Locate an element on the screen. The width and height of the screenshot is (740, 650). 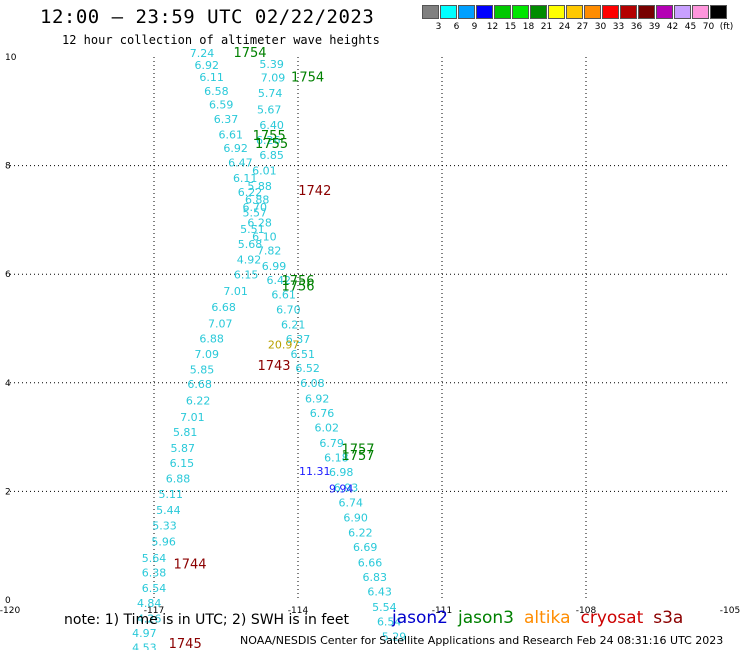
pass-time-label: 1755 is located at coordinates (269, 136).